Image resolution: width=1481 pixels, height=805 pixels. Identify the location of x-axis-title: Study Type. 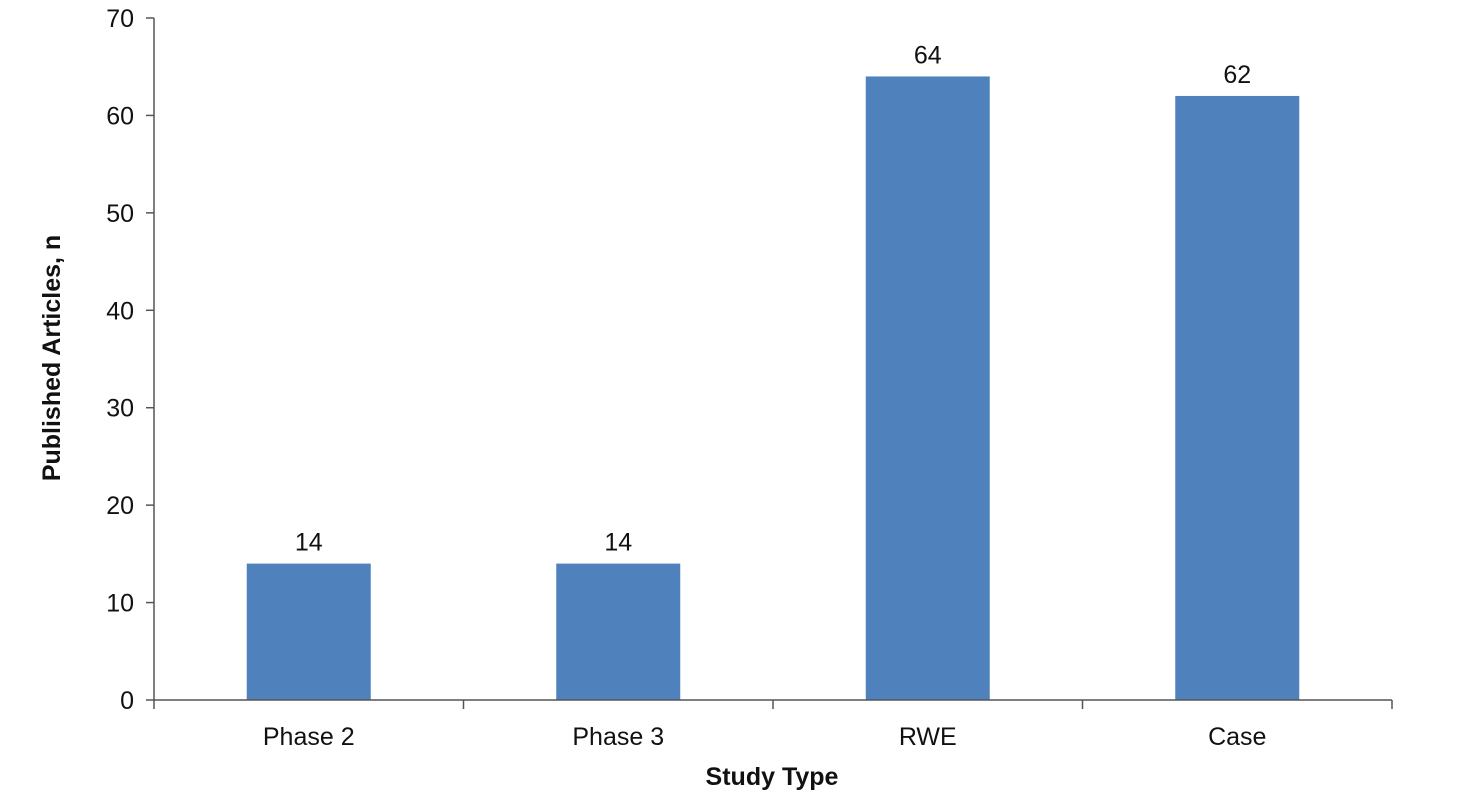
(772, 777).